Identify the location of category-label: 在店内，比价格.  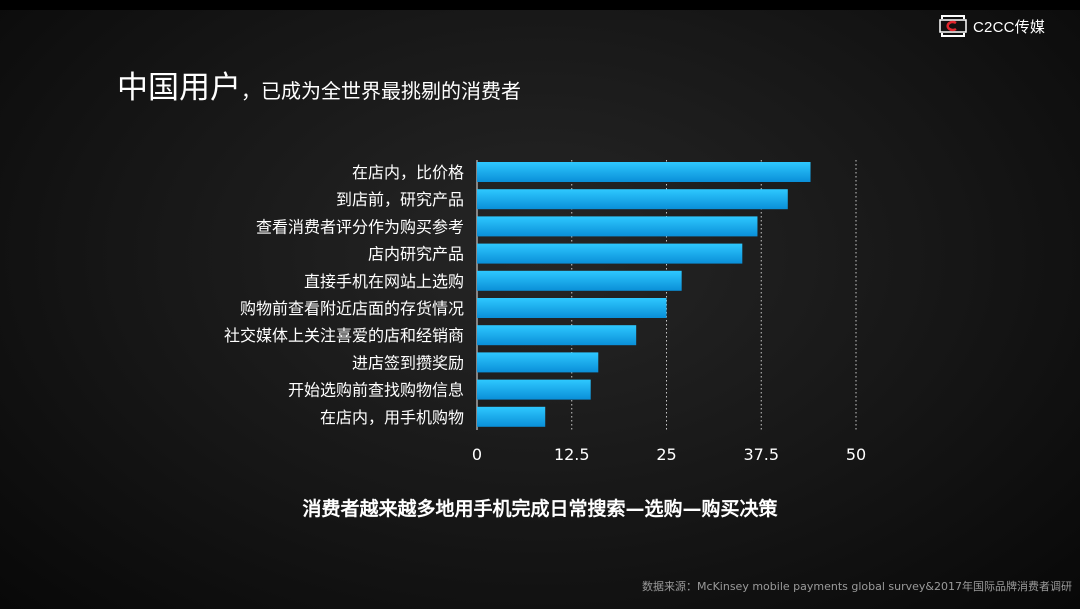
(408, 172).